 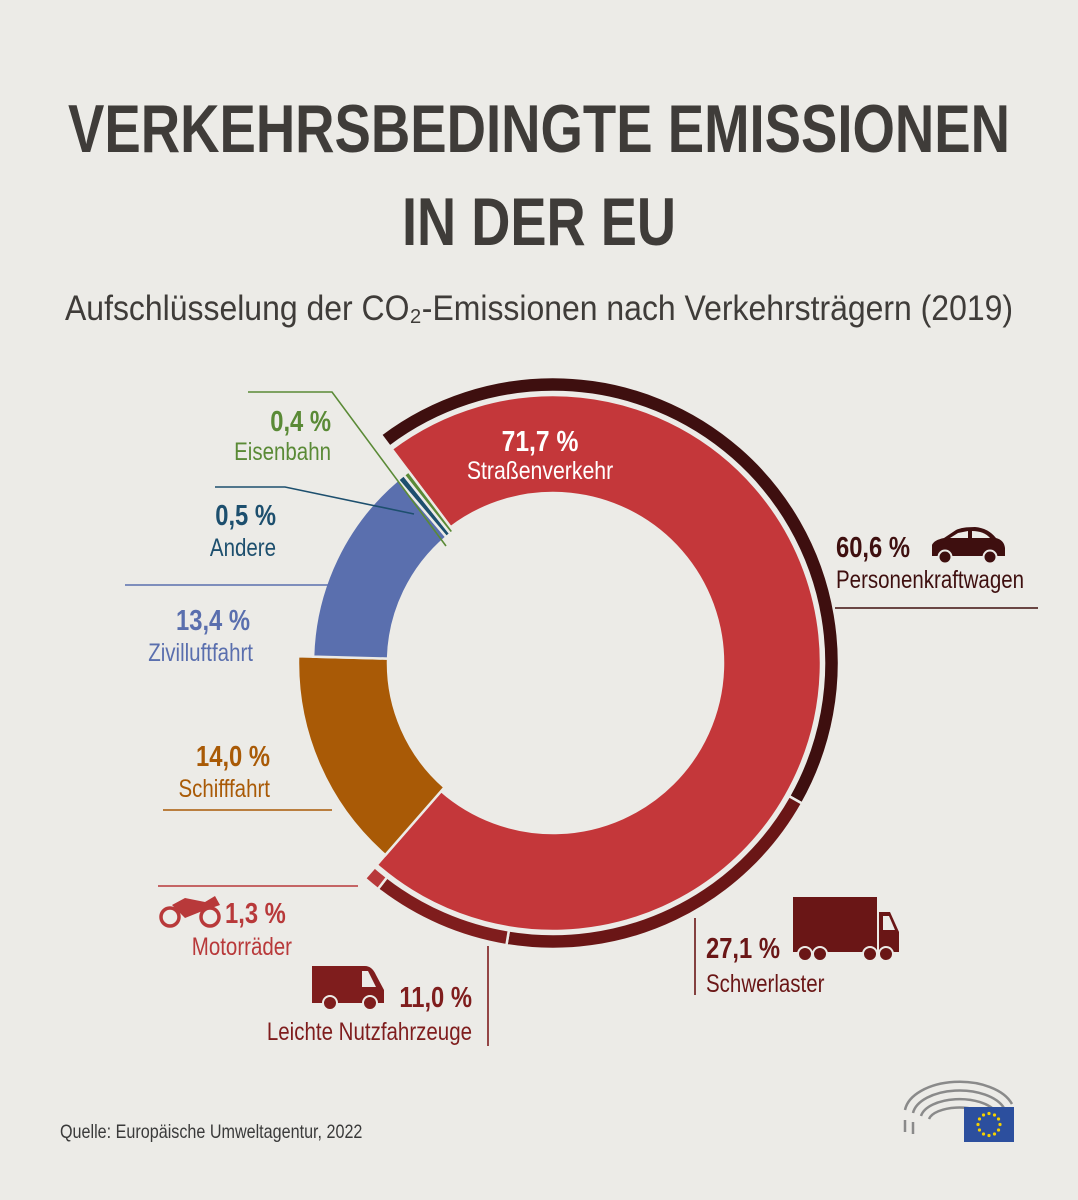 What do you see at coordinates (200, 652) in the screenshot?
I see `label-zivilluftfahrt: Zivilluftfahrt` at bounding box center [200, 652].